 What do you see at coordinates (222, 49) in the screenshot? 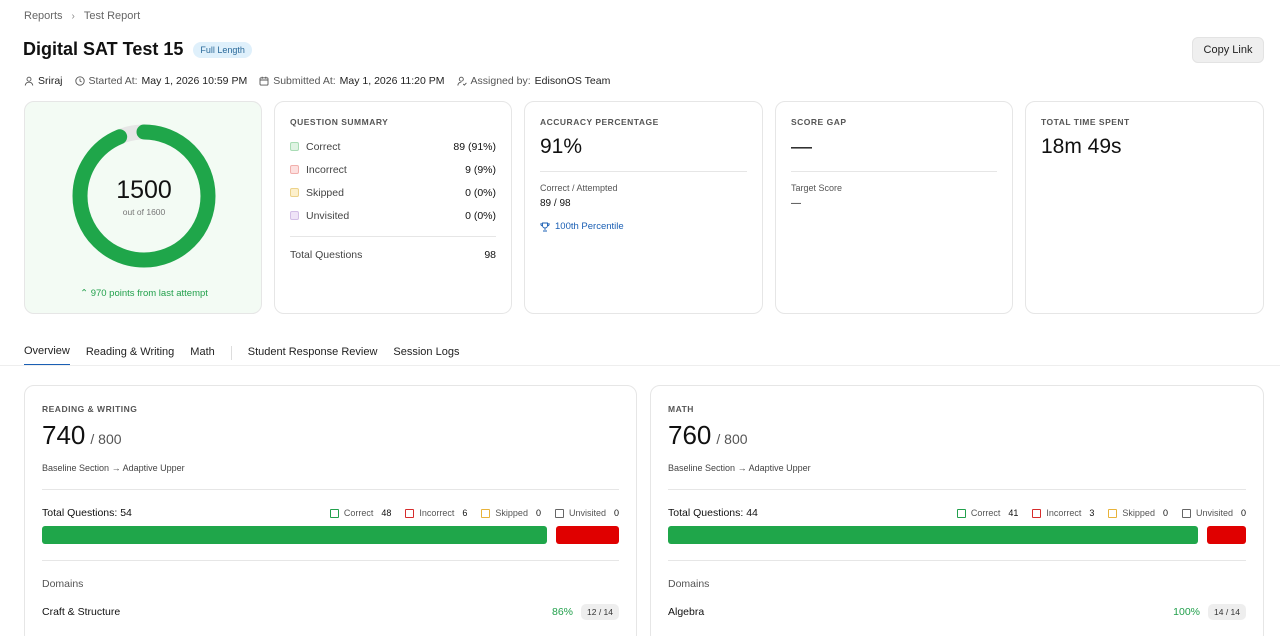
I see `full-length-badge: Full Length` at bounding box center [222, 49].